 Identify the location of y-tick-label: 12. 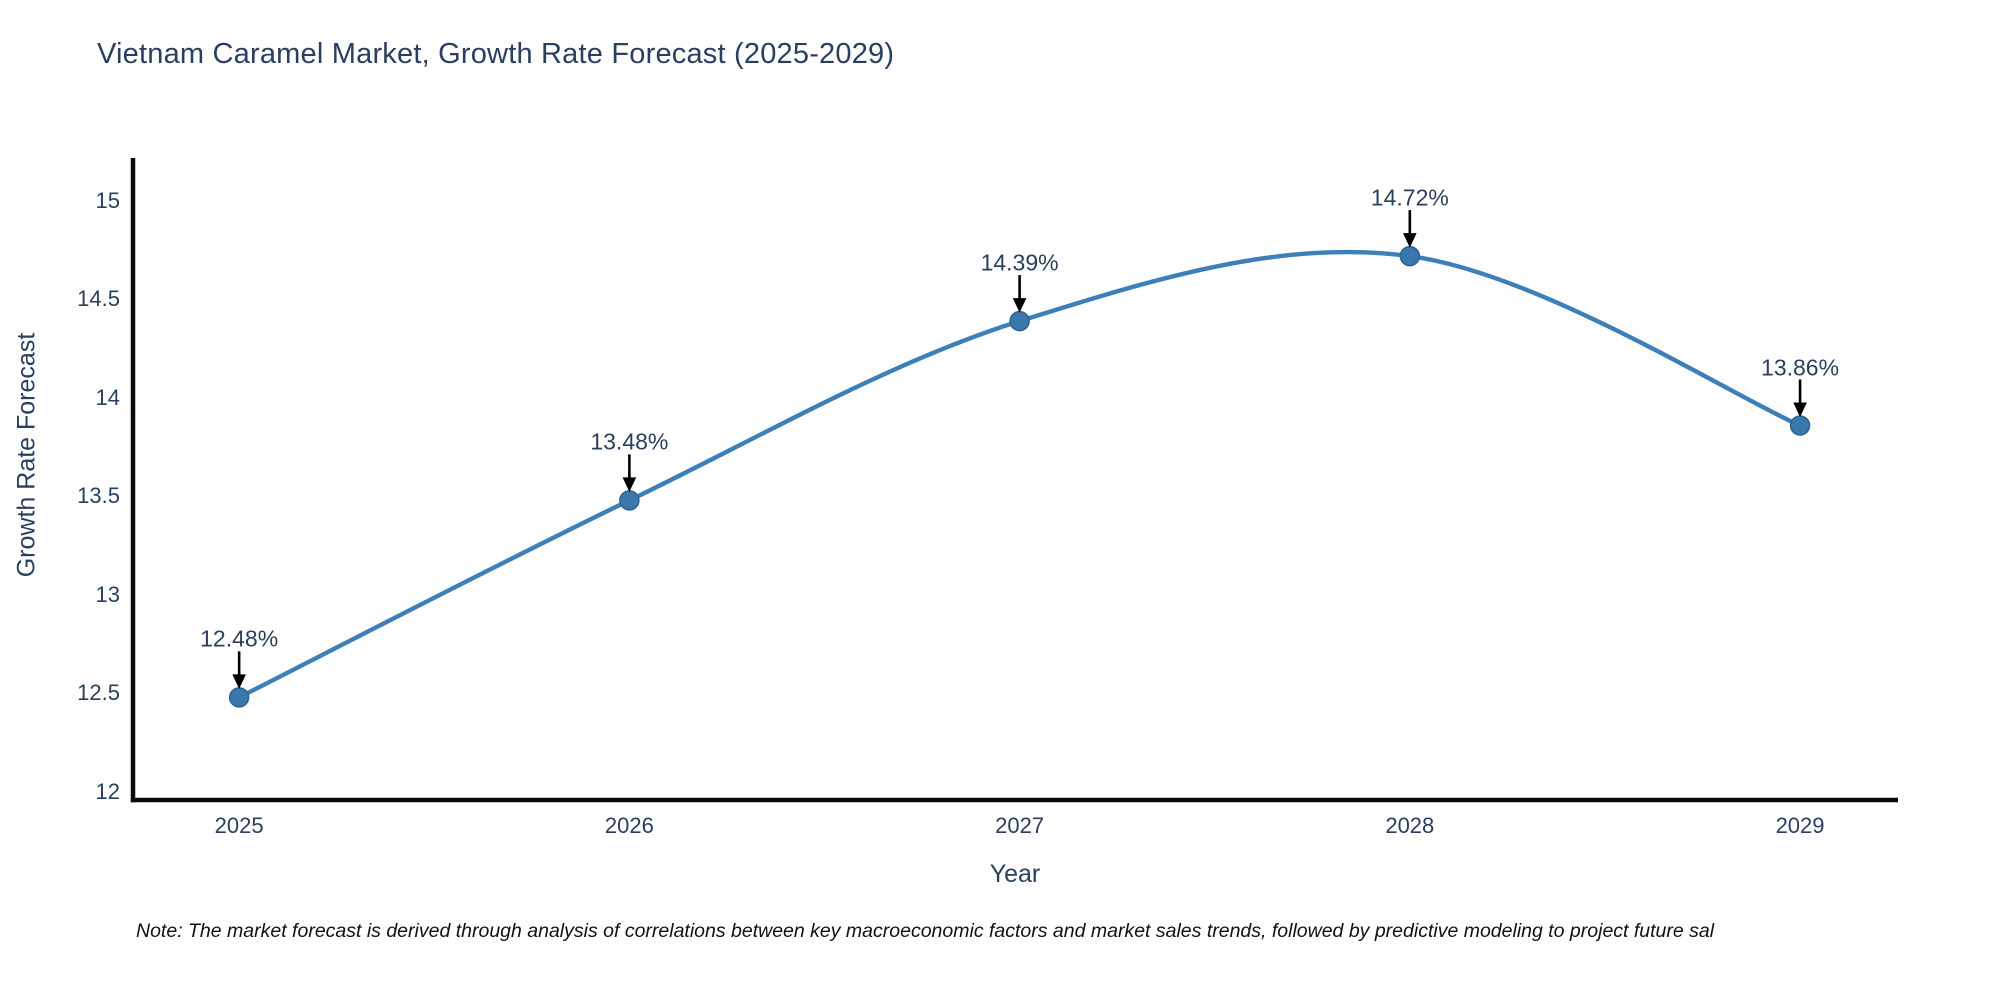
(107, 791).